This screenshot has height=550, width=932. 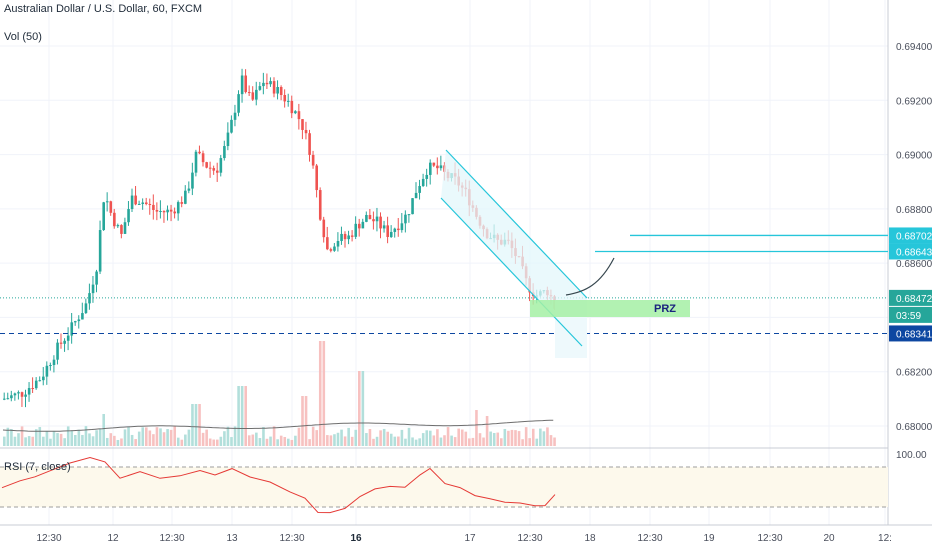 I want to click on time-tick-label: 20, so click(x=829, y=538).